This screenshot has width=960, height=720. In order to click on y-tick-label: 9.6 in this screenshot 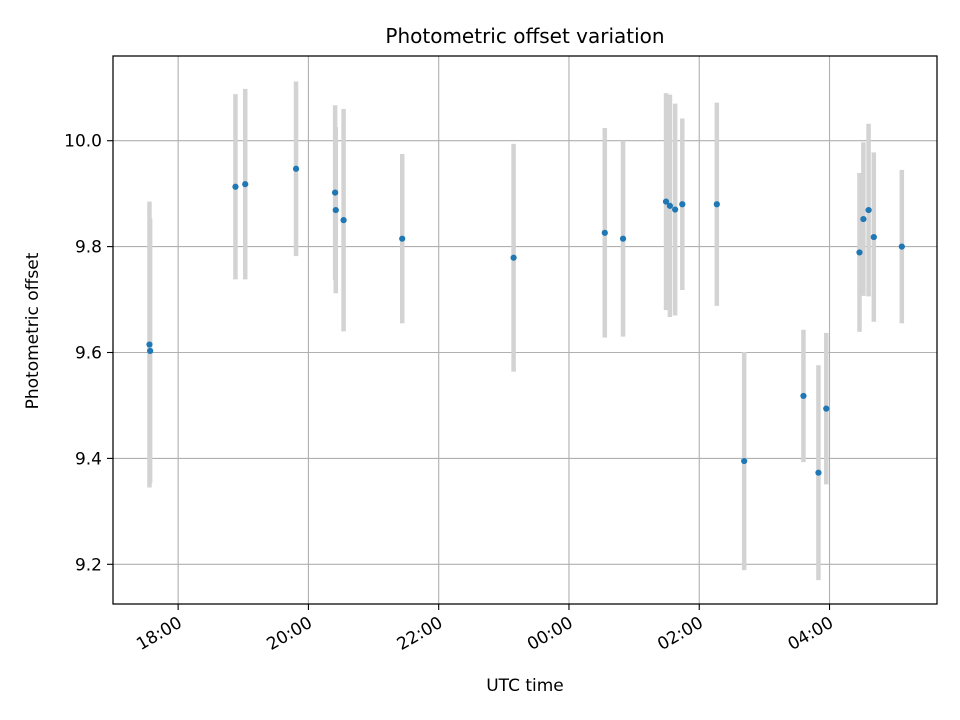, I will do `click(88, 354)`.